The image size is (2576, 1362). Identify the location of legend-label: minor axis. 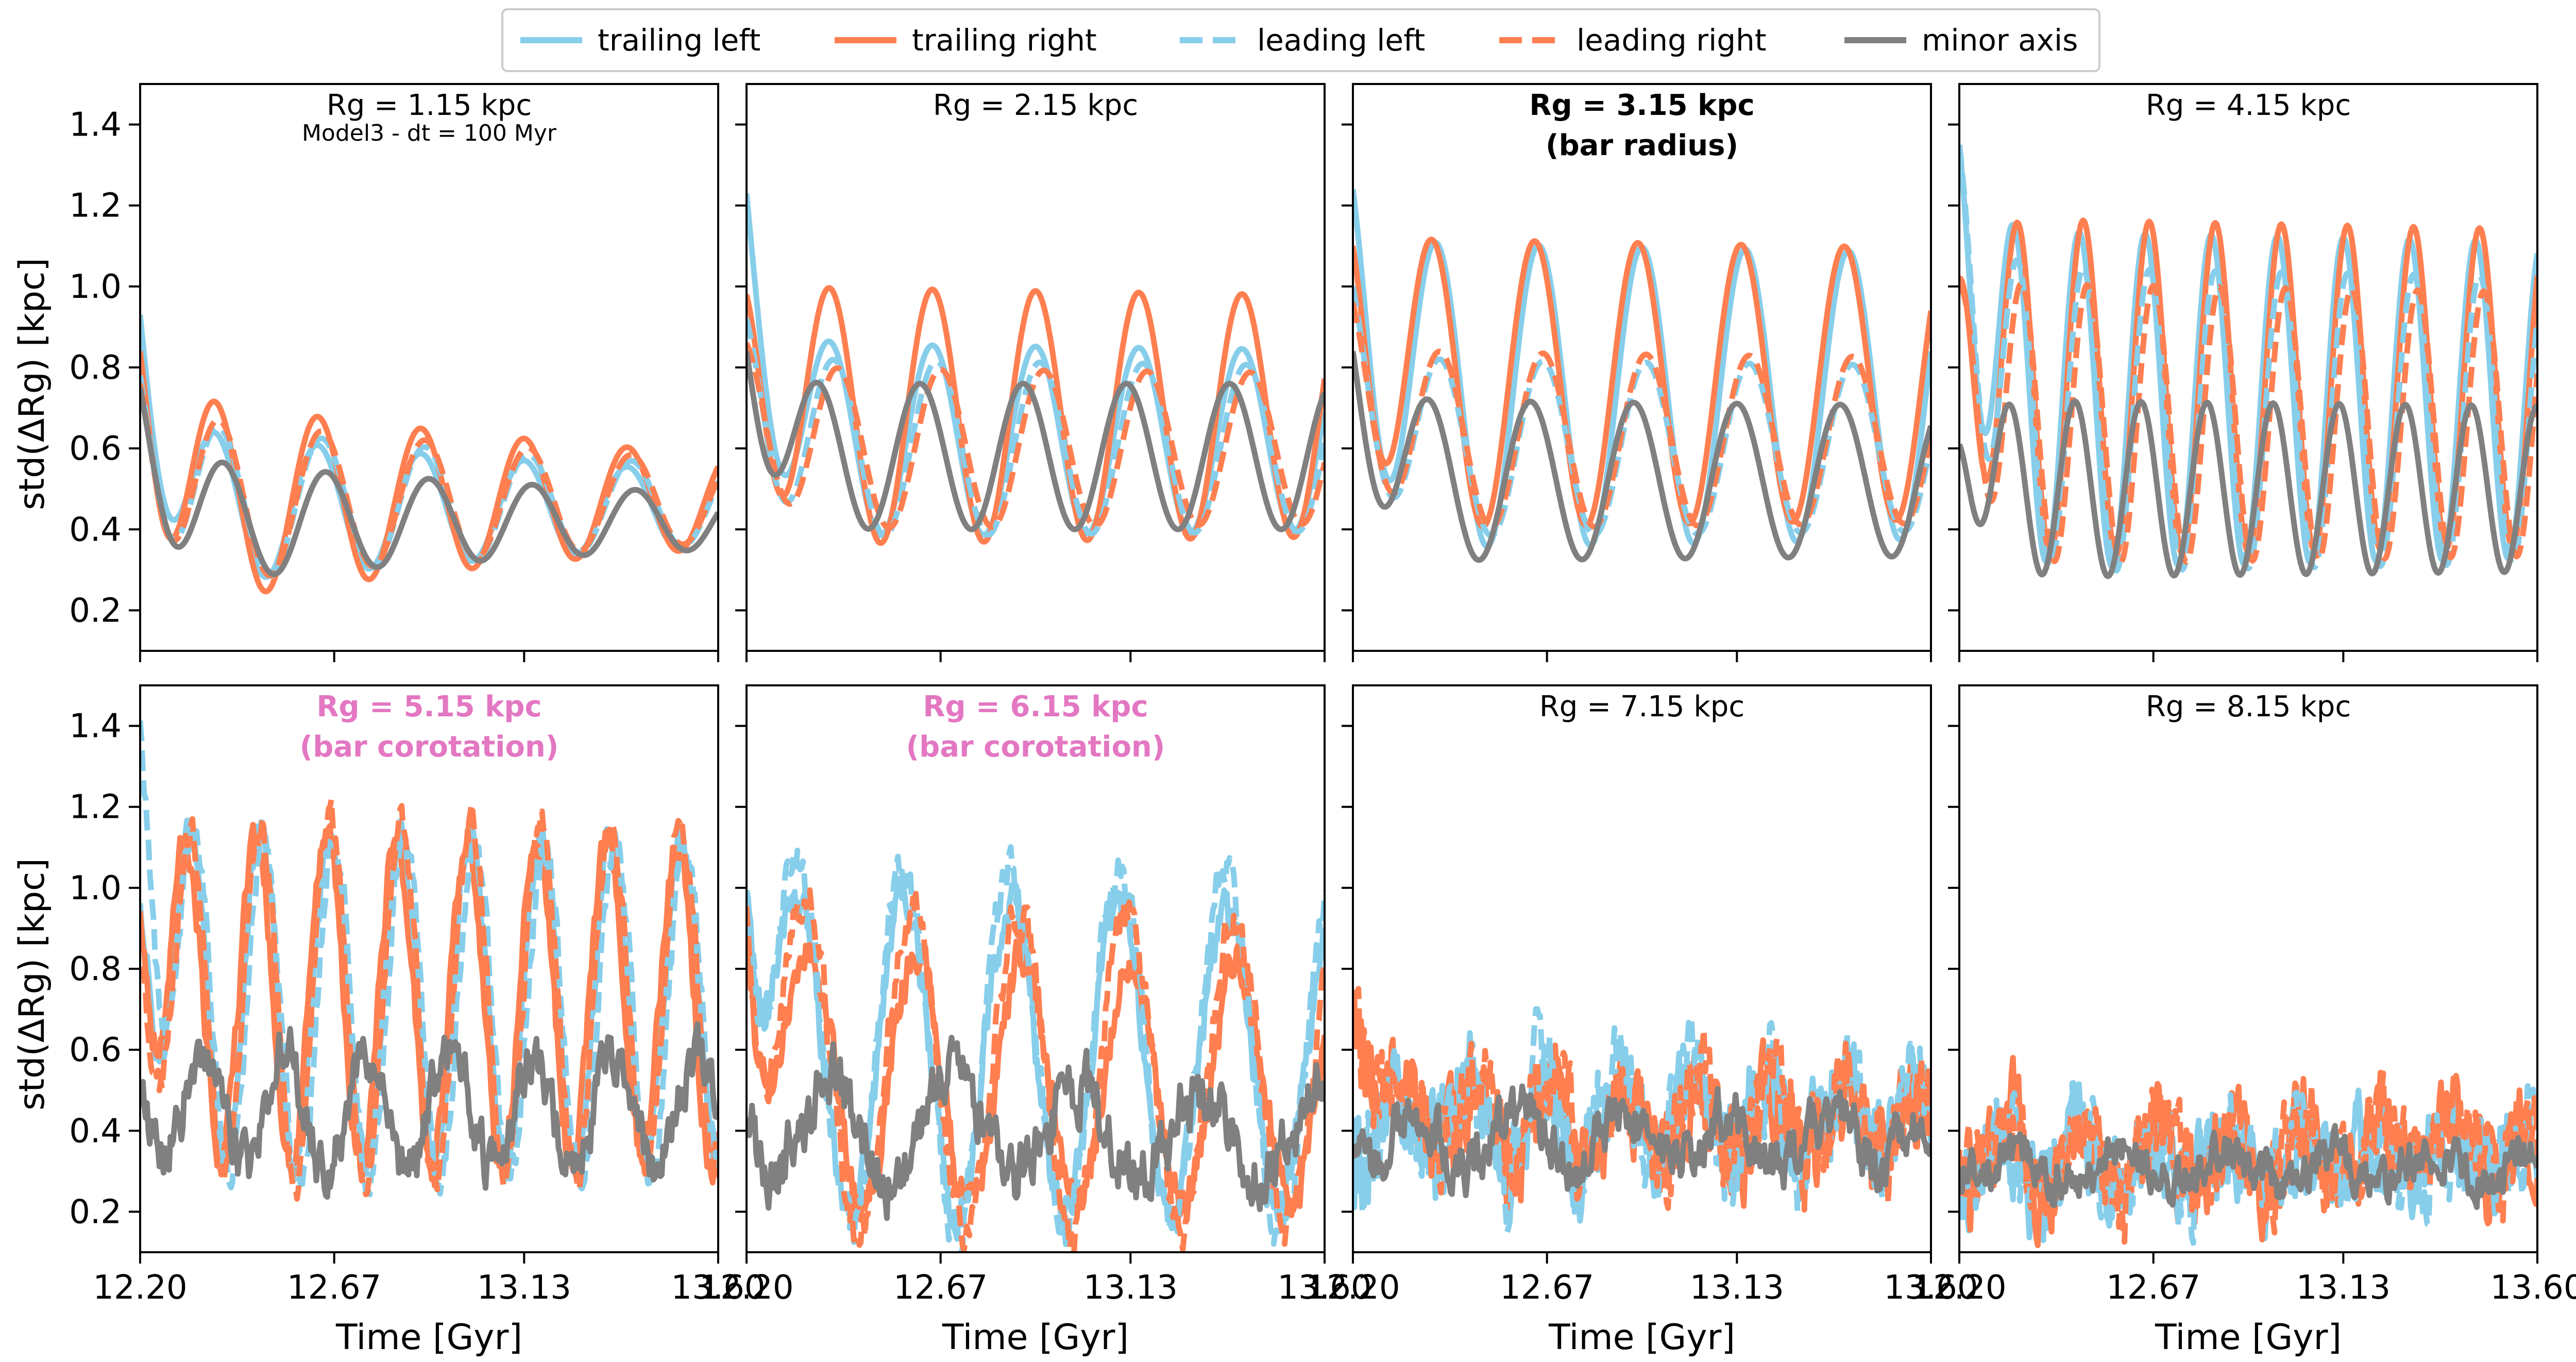
(2000, 41).